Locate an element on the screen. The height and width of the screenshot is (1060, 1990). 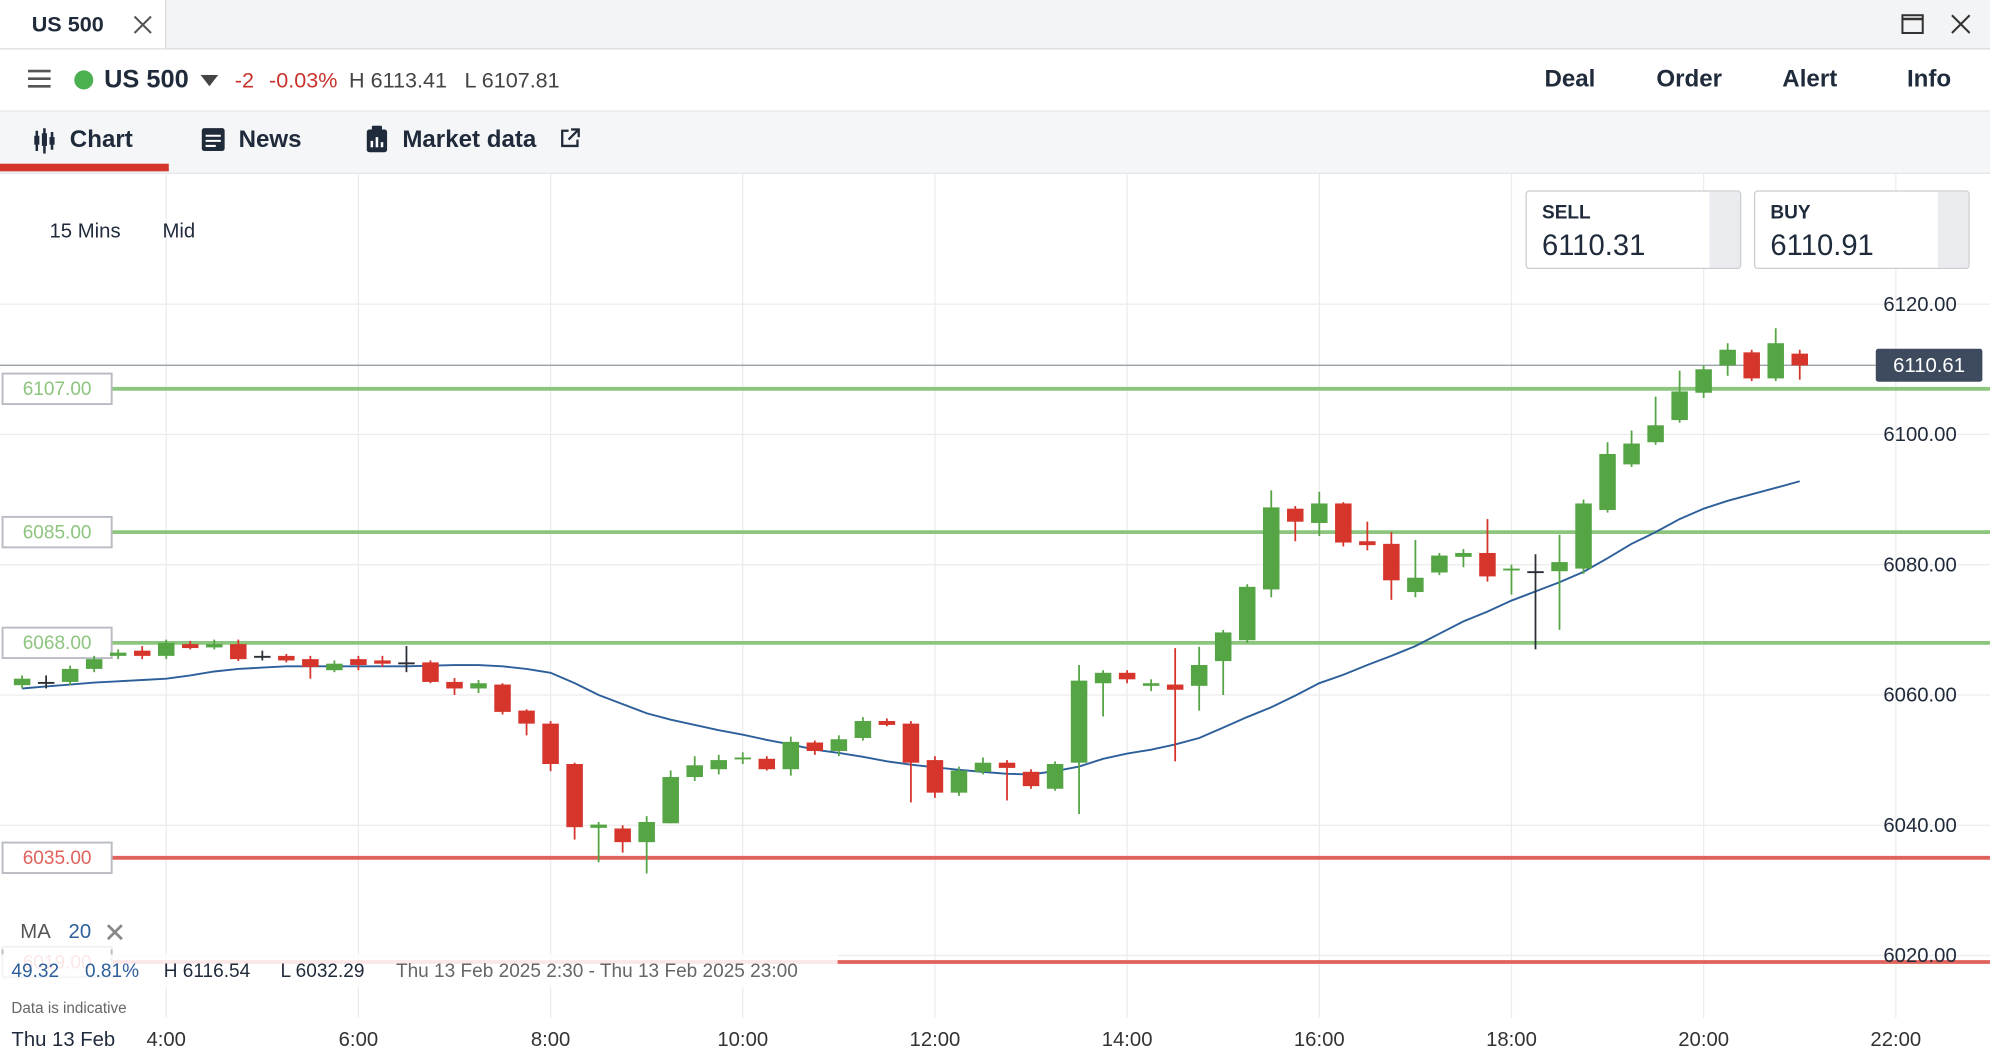
x-tick-label: 10:00 is located at coordinates (742, 1040).